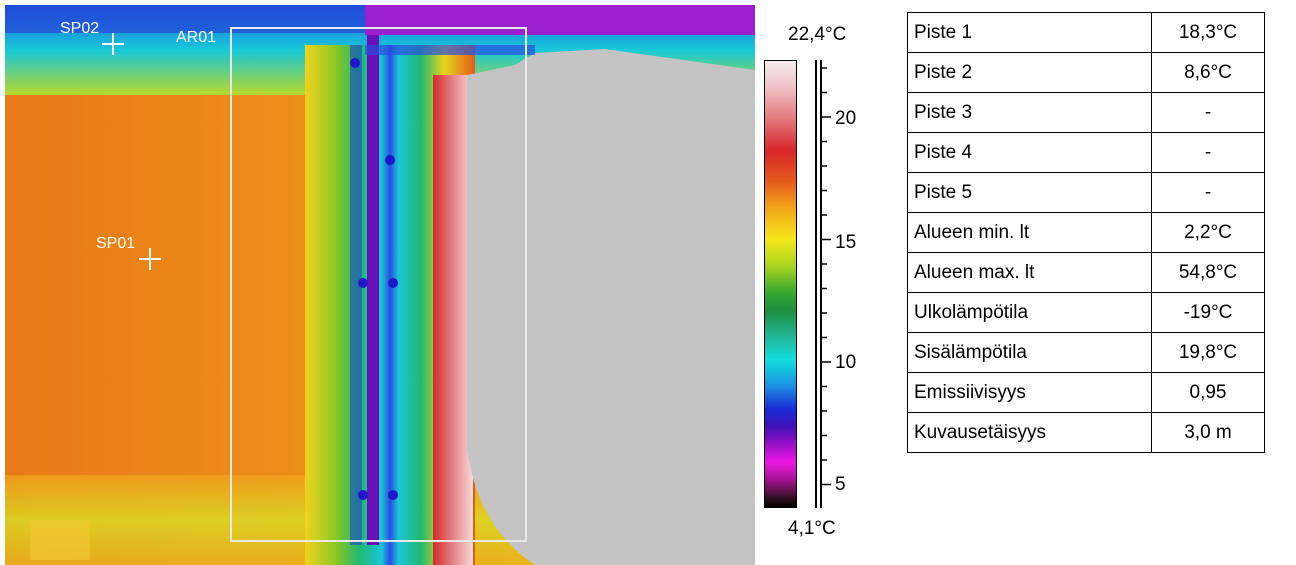  I want to click on row-key: Alueen max. lt, so click(1029, 272).